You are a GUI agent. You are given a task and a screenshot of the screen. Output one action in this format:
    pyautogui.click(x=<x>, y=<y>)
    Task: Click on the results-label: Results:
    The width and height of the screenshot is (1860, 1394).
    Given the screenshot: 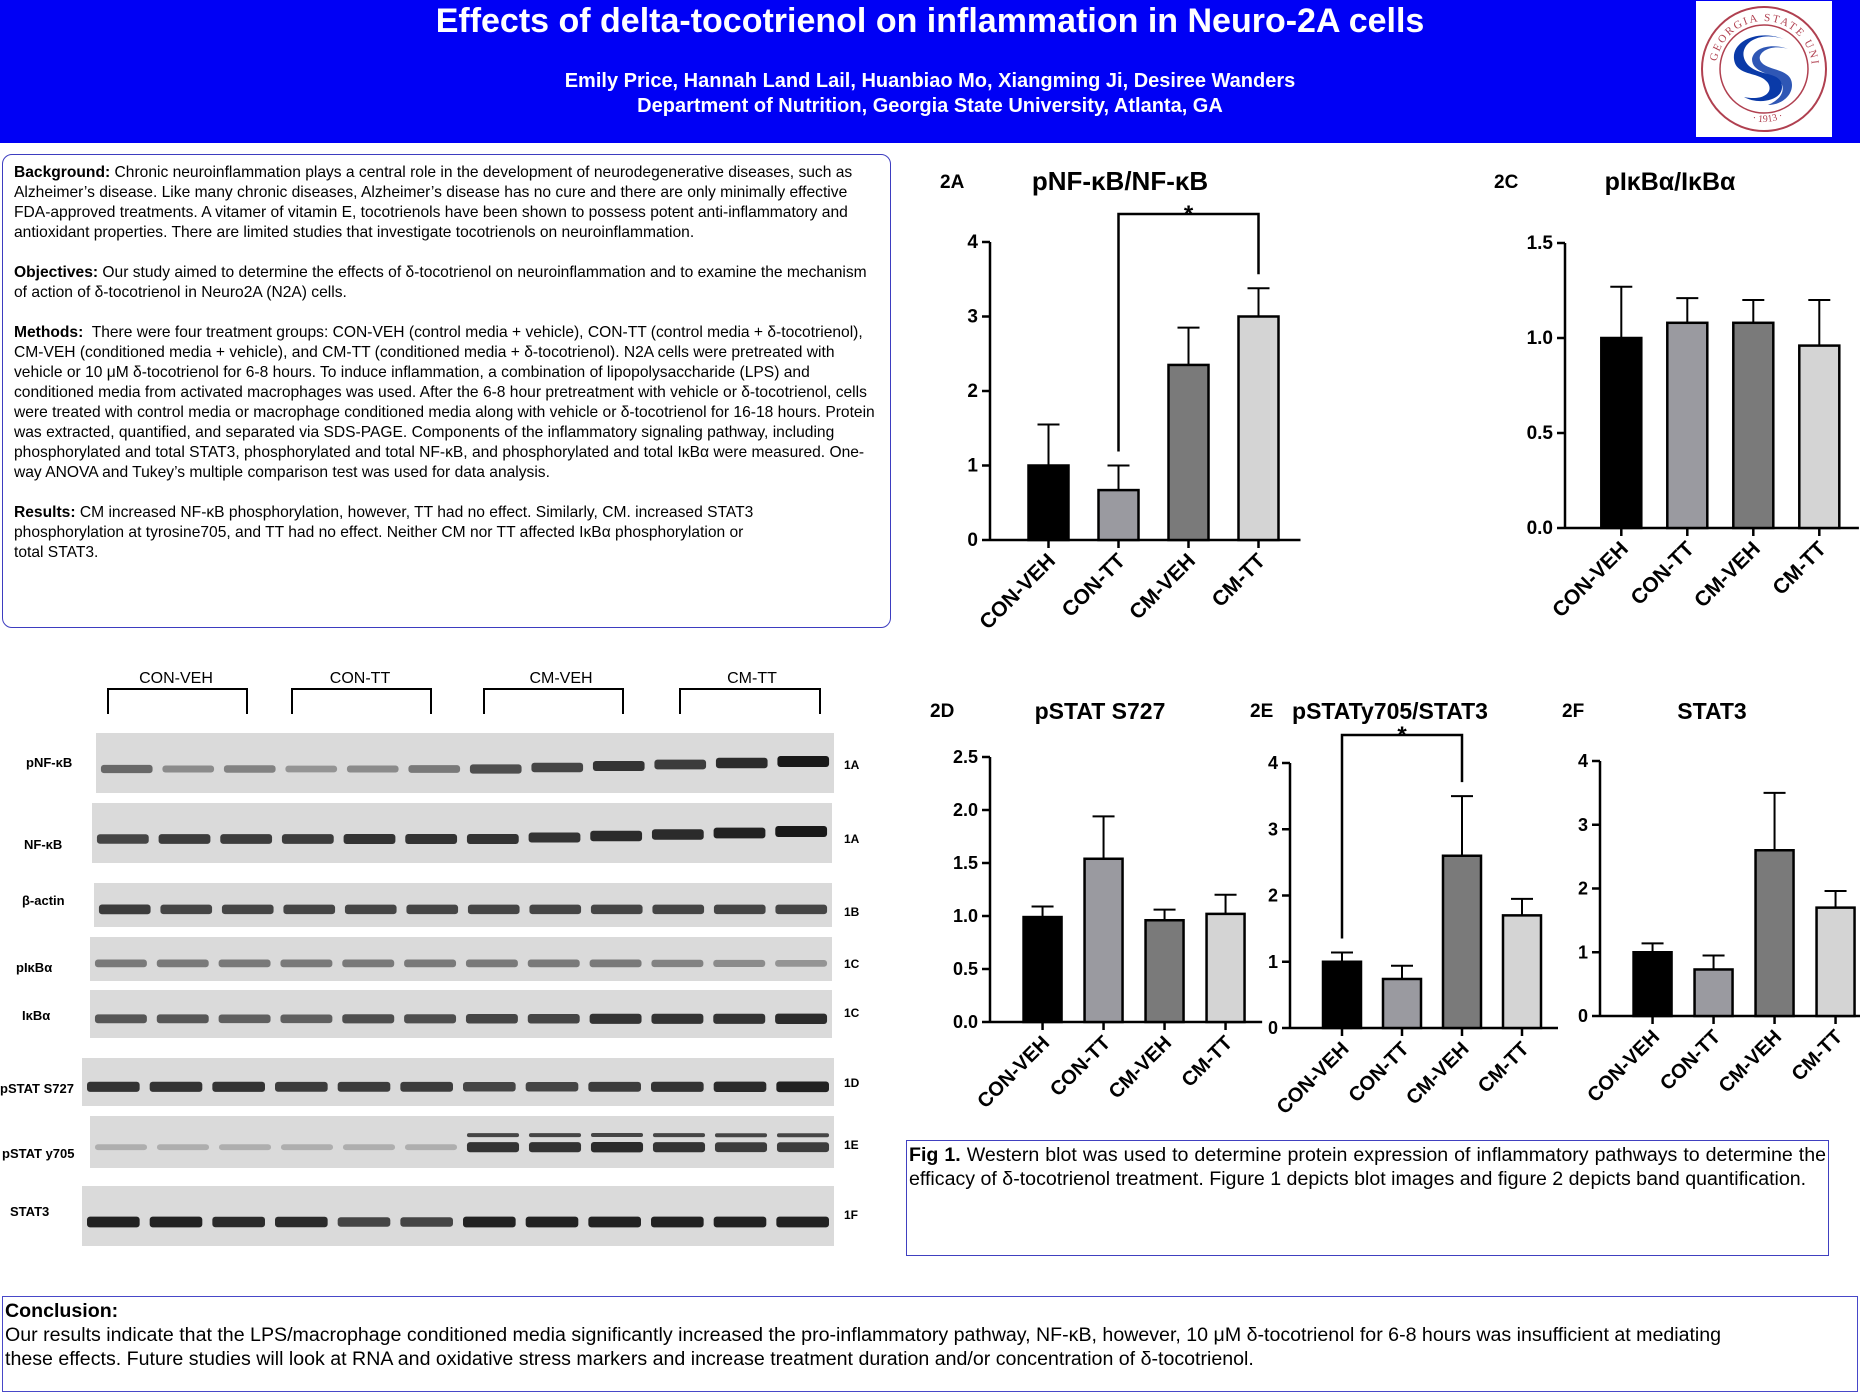 What is the action you would take?
    pyautogui.click(x=45, y=512)
    